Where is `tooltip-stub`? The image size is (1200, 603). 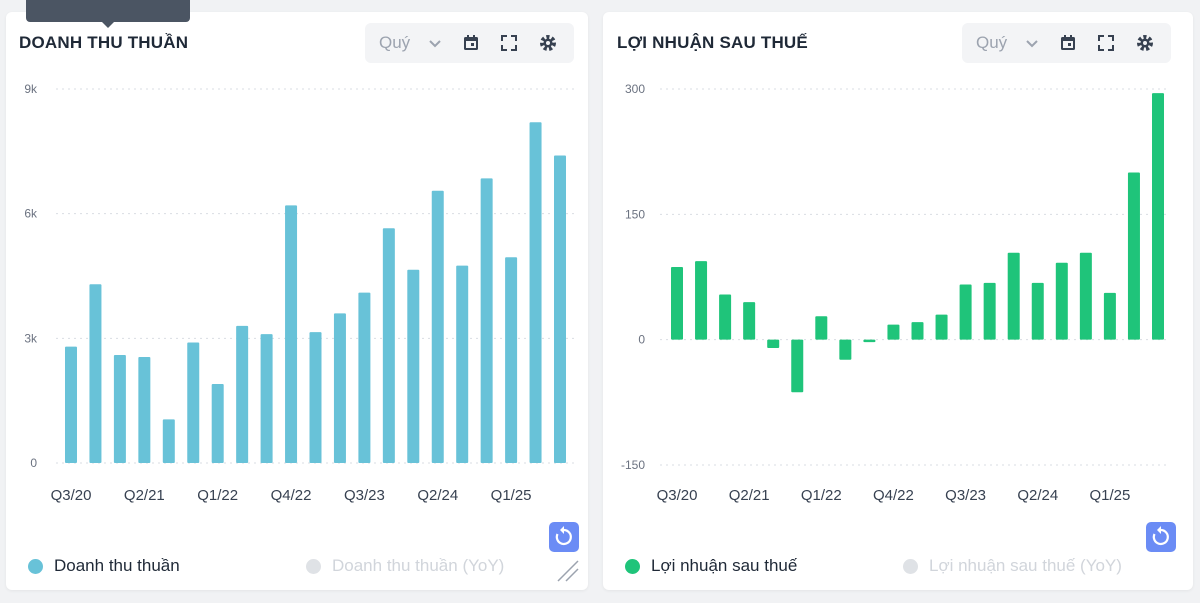
tooltip-stub is located at coordinates (108, 14).